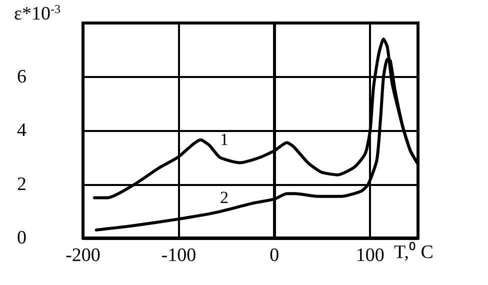 This screenshot has width=488, height=285. I want to click on y-tick-label: 0, so click(21, 238).